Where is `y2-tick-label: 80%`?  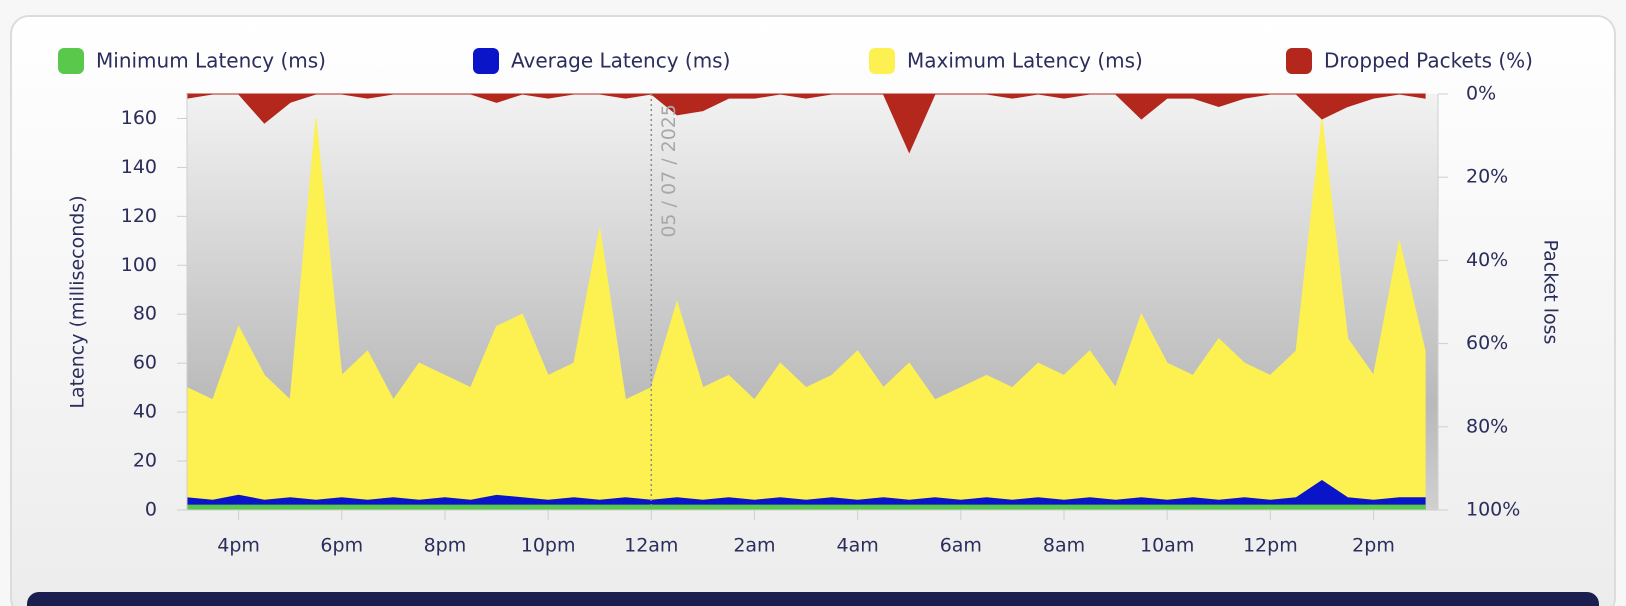 y2-tick-label: 80% is located at coordinates (1487, 426).